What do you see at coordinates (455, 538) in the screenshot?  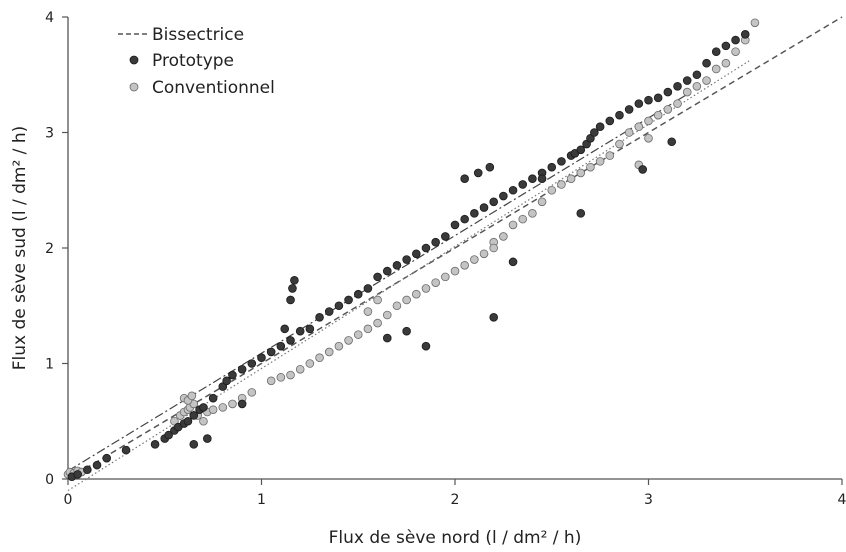 I see `x-axis-title: Flux de sève nord (l / dm² / h)` at bounding box center [455, 538].